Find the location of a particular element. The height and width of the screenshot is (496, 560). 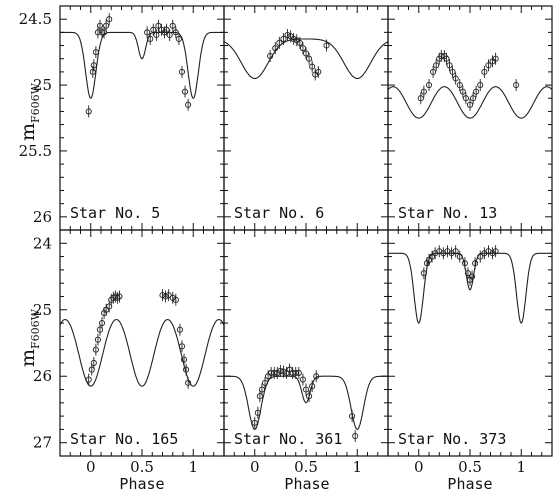

lightcurve-panel: 0 0.5 1 Star No. 373 is located at coordinates (470, 352).